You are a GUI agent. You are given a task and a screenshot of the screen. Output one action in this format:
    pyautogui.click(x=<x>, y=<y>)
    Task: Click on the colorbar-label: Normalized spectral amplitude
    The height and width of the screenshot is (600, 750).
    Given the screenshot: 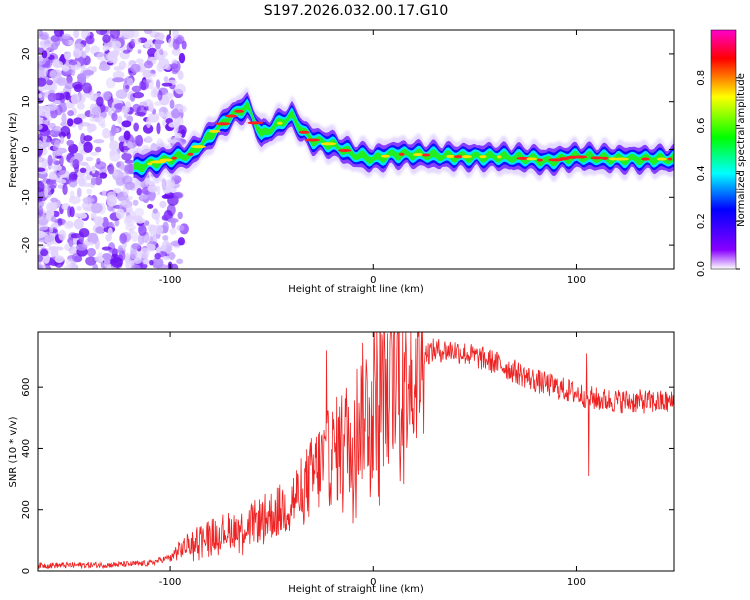 What is the action you would take?
    pyautogui.click(x=741, y=150)
    